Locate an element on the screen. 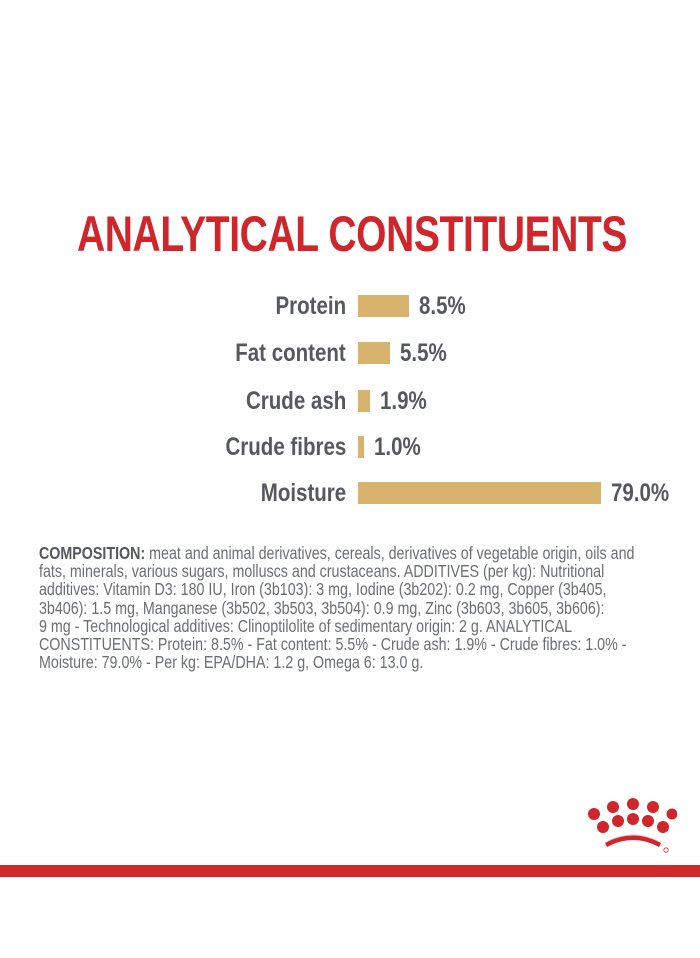 Image resolution: width=700 pixels, height=958 pixels. footer-red-band is located at coordinates (350, 871).